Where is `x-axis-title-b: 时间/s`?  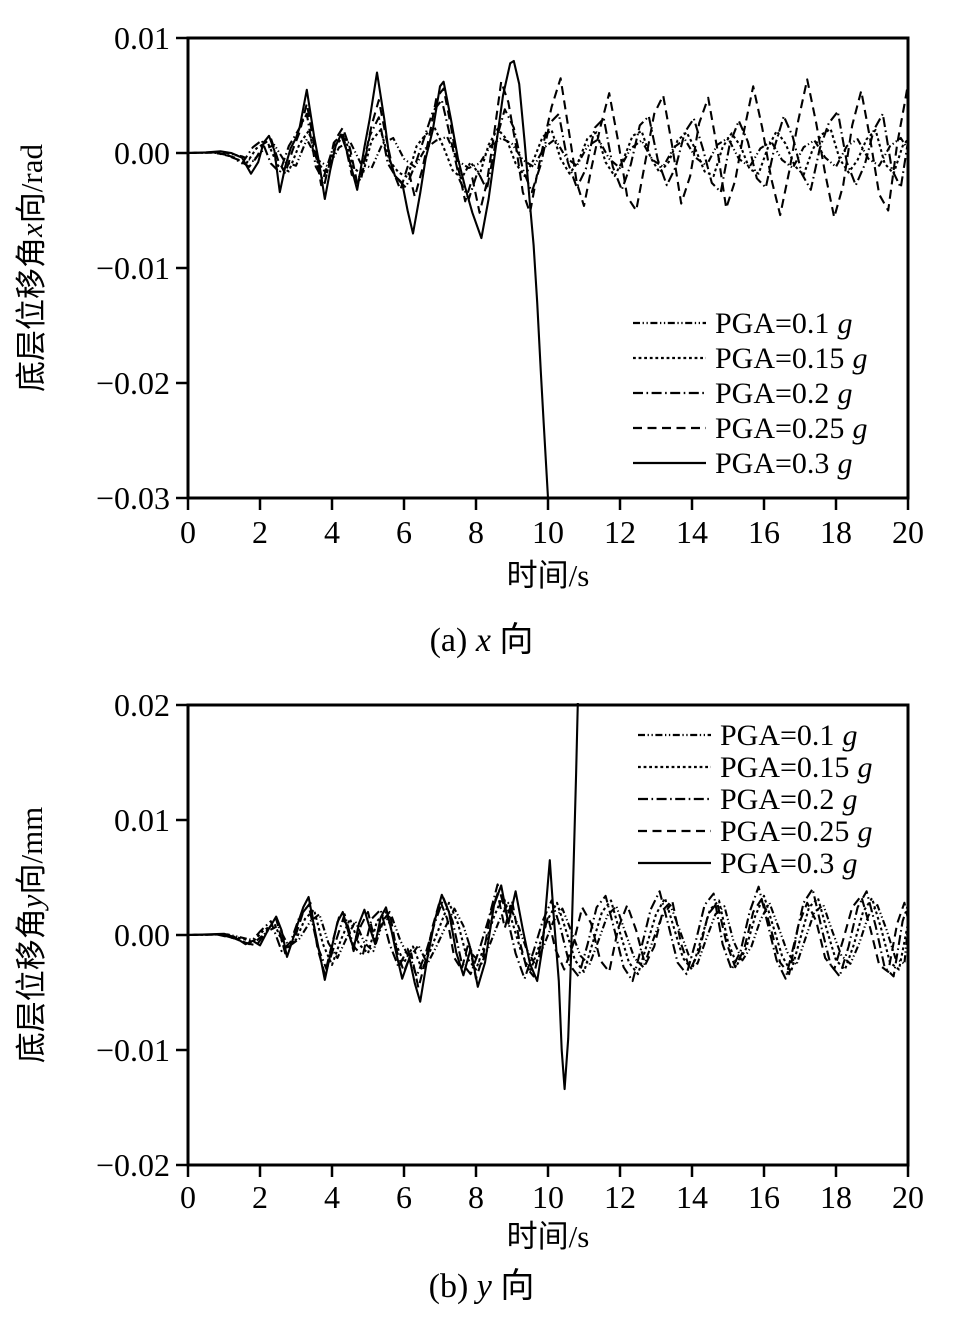
x-axis-title-b: 时间/s is located at coordinates (548, 1236).